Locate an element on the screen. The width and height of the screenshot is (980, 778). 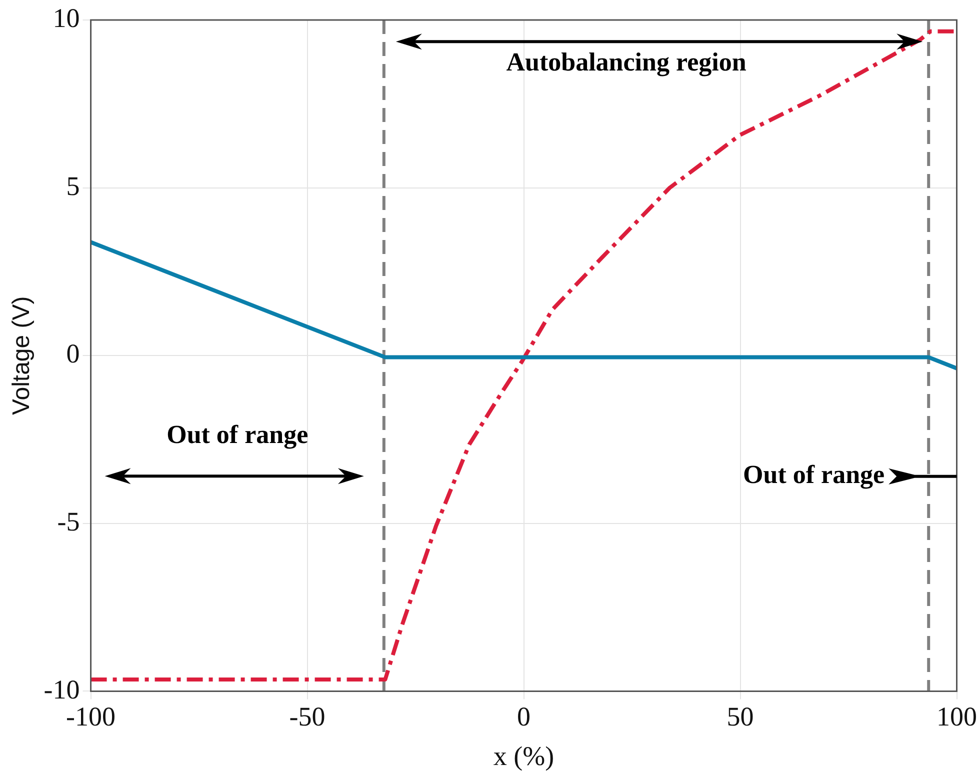
x-tick-label: 50 is located at coordinates (740, 716).